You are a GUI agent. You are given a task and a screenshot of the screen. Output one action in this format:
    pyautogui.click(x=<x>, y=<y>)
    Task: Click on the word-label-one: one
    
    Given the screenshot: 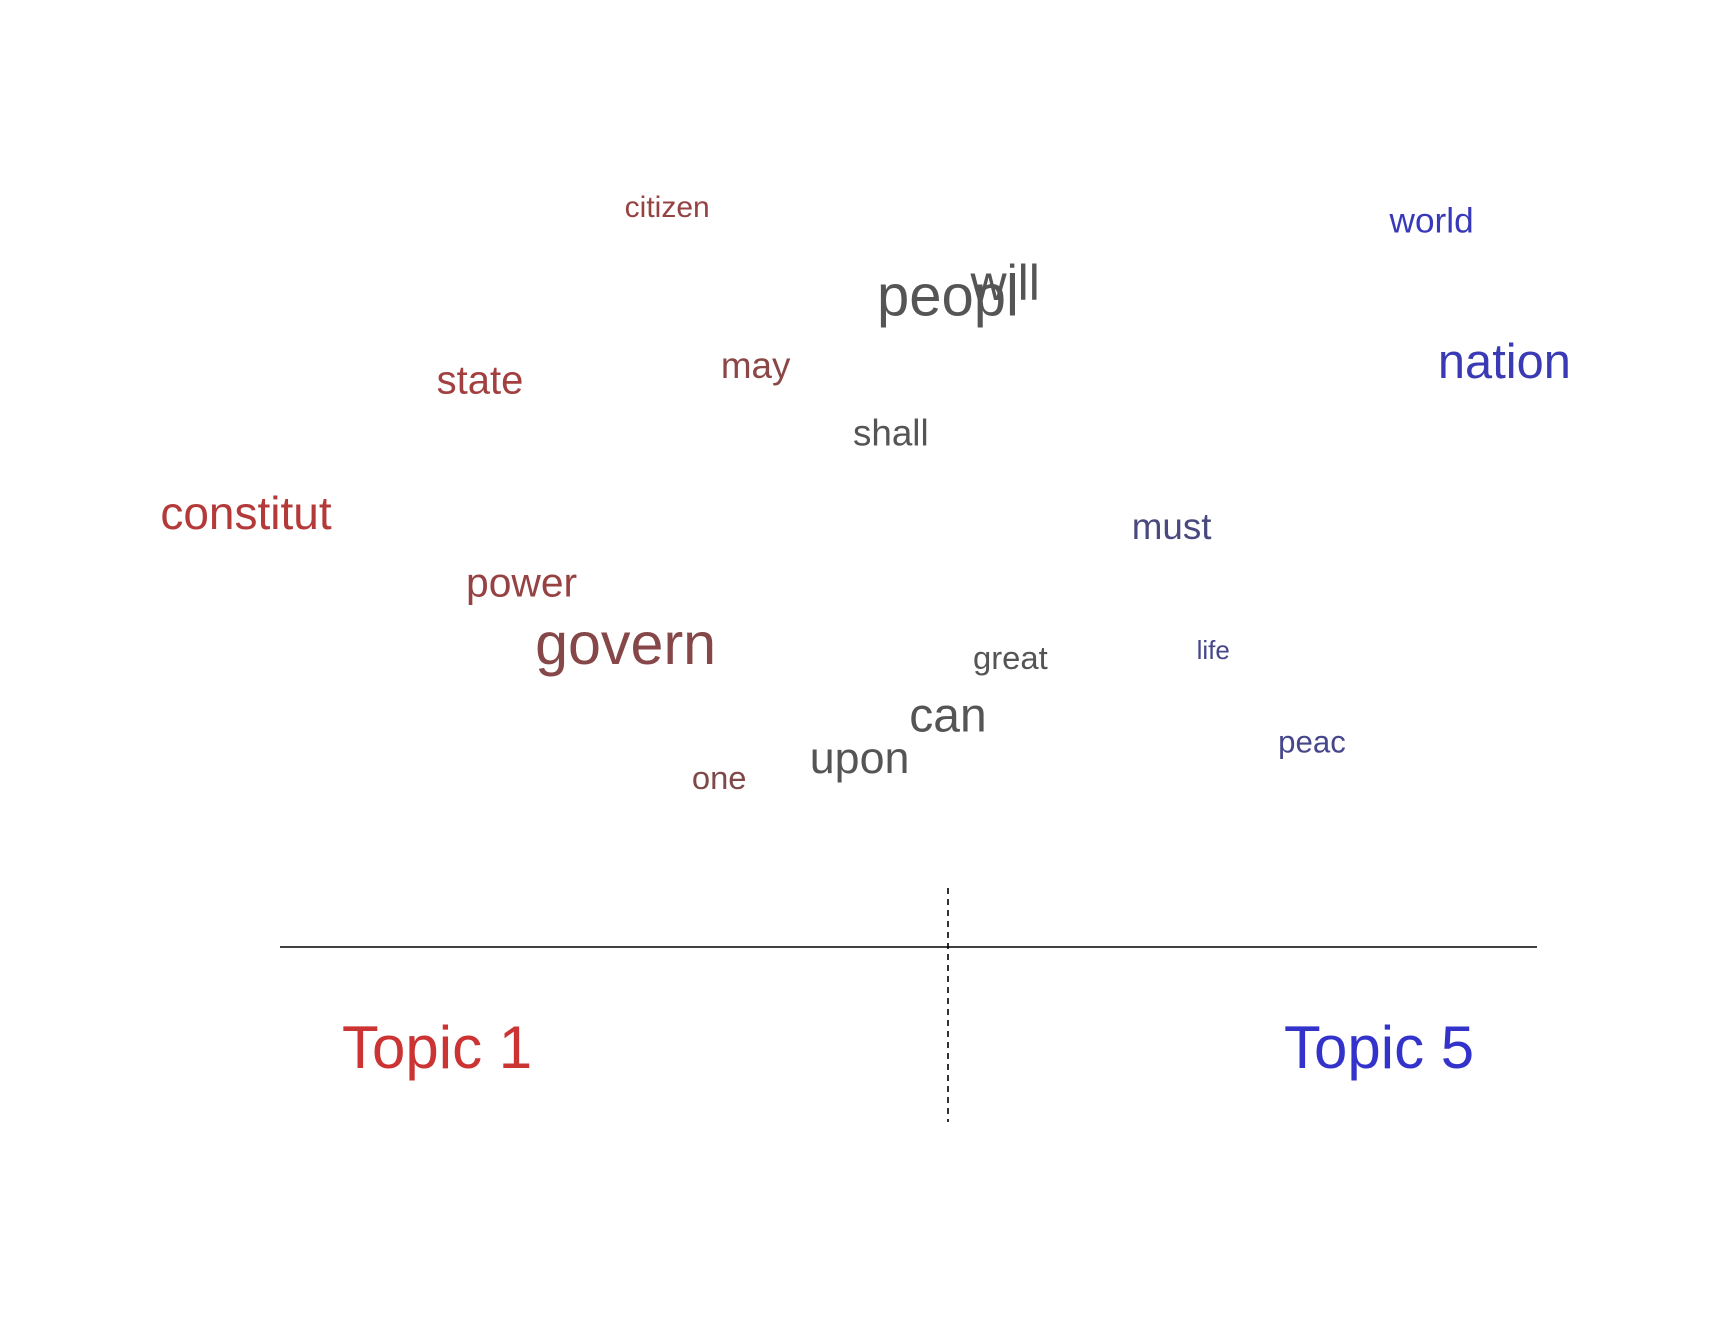 What is the action you would take?
    pyautogui.click(x=719, y=777)
    